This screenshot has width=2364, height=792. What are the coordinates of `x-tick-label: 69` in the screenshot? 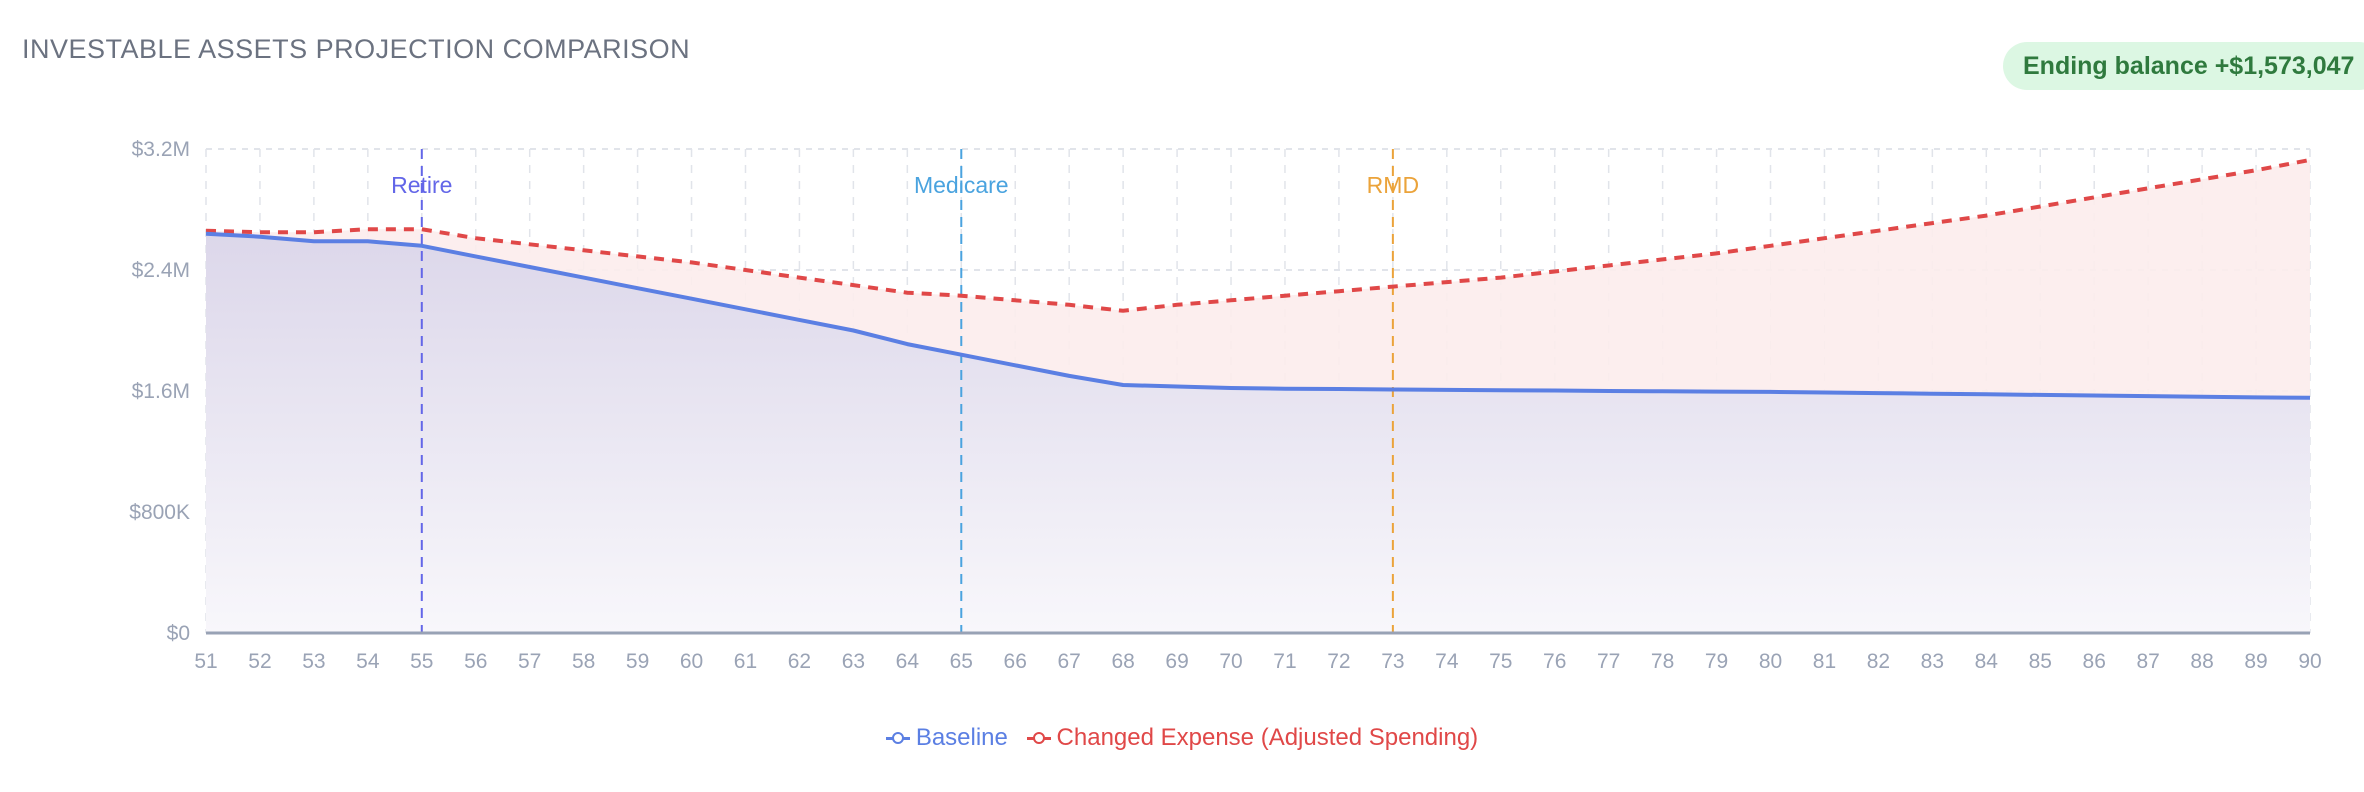 It's located at (1176, 661).